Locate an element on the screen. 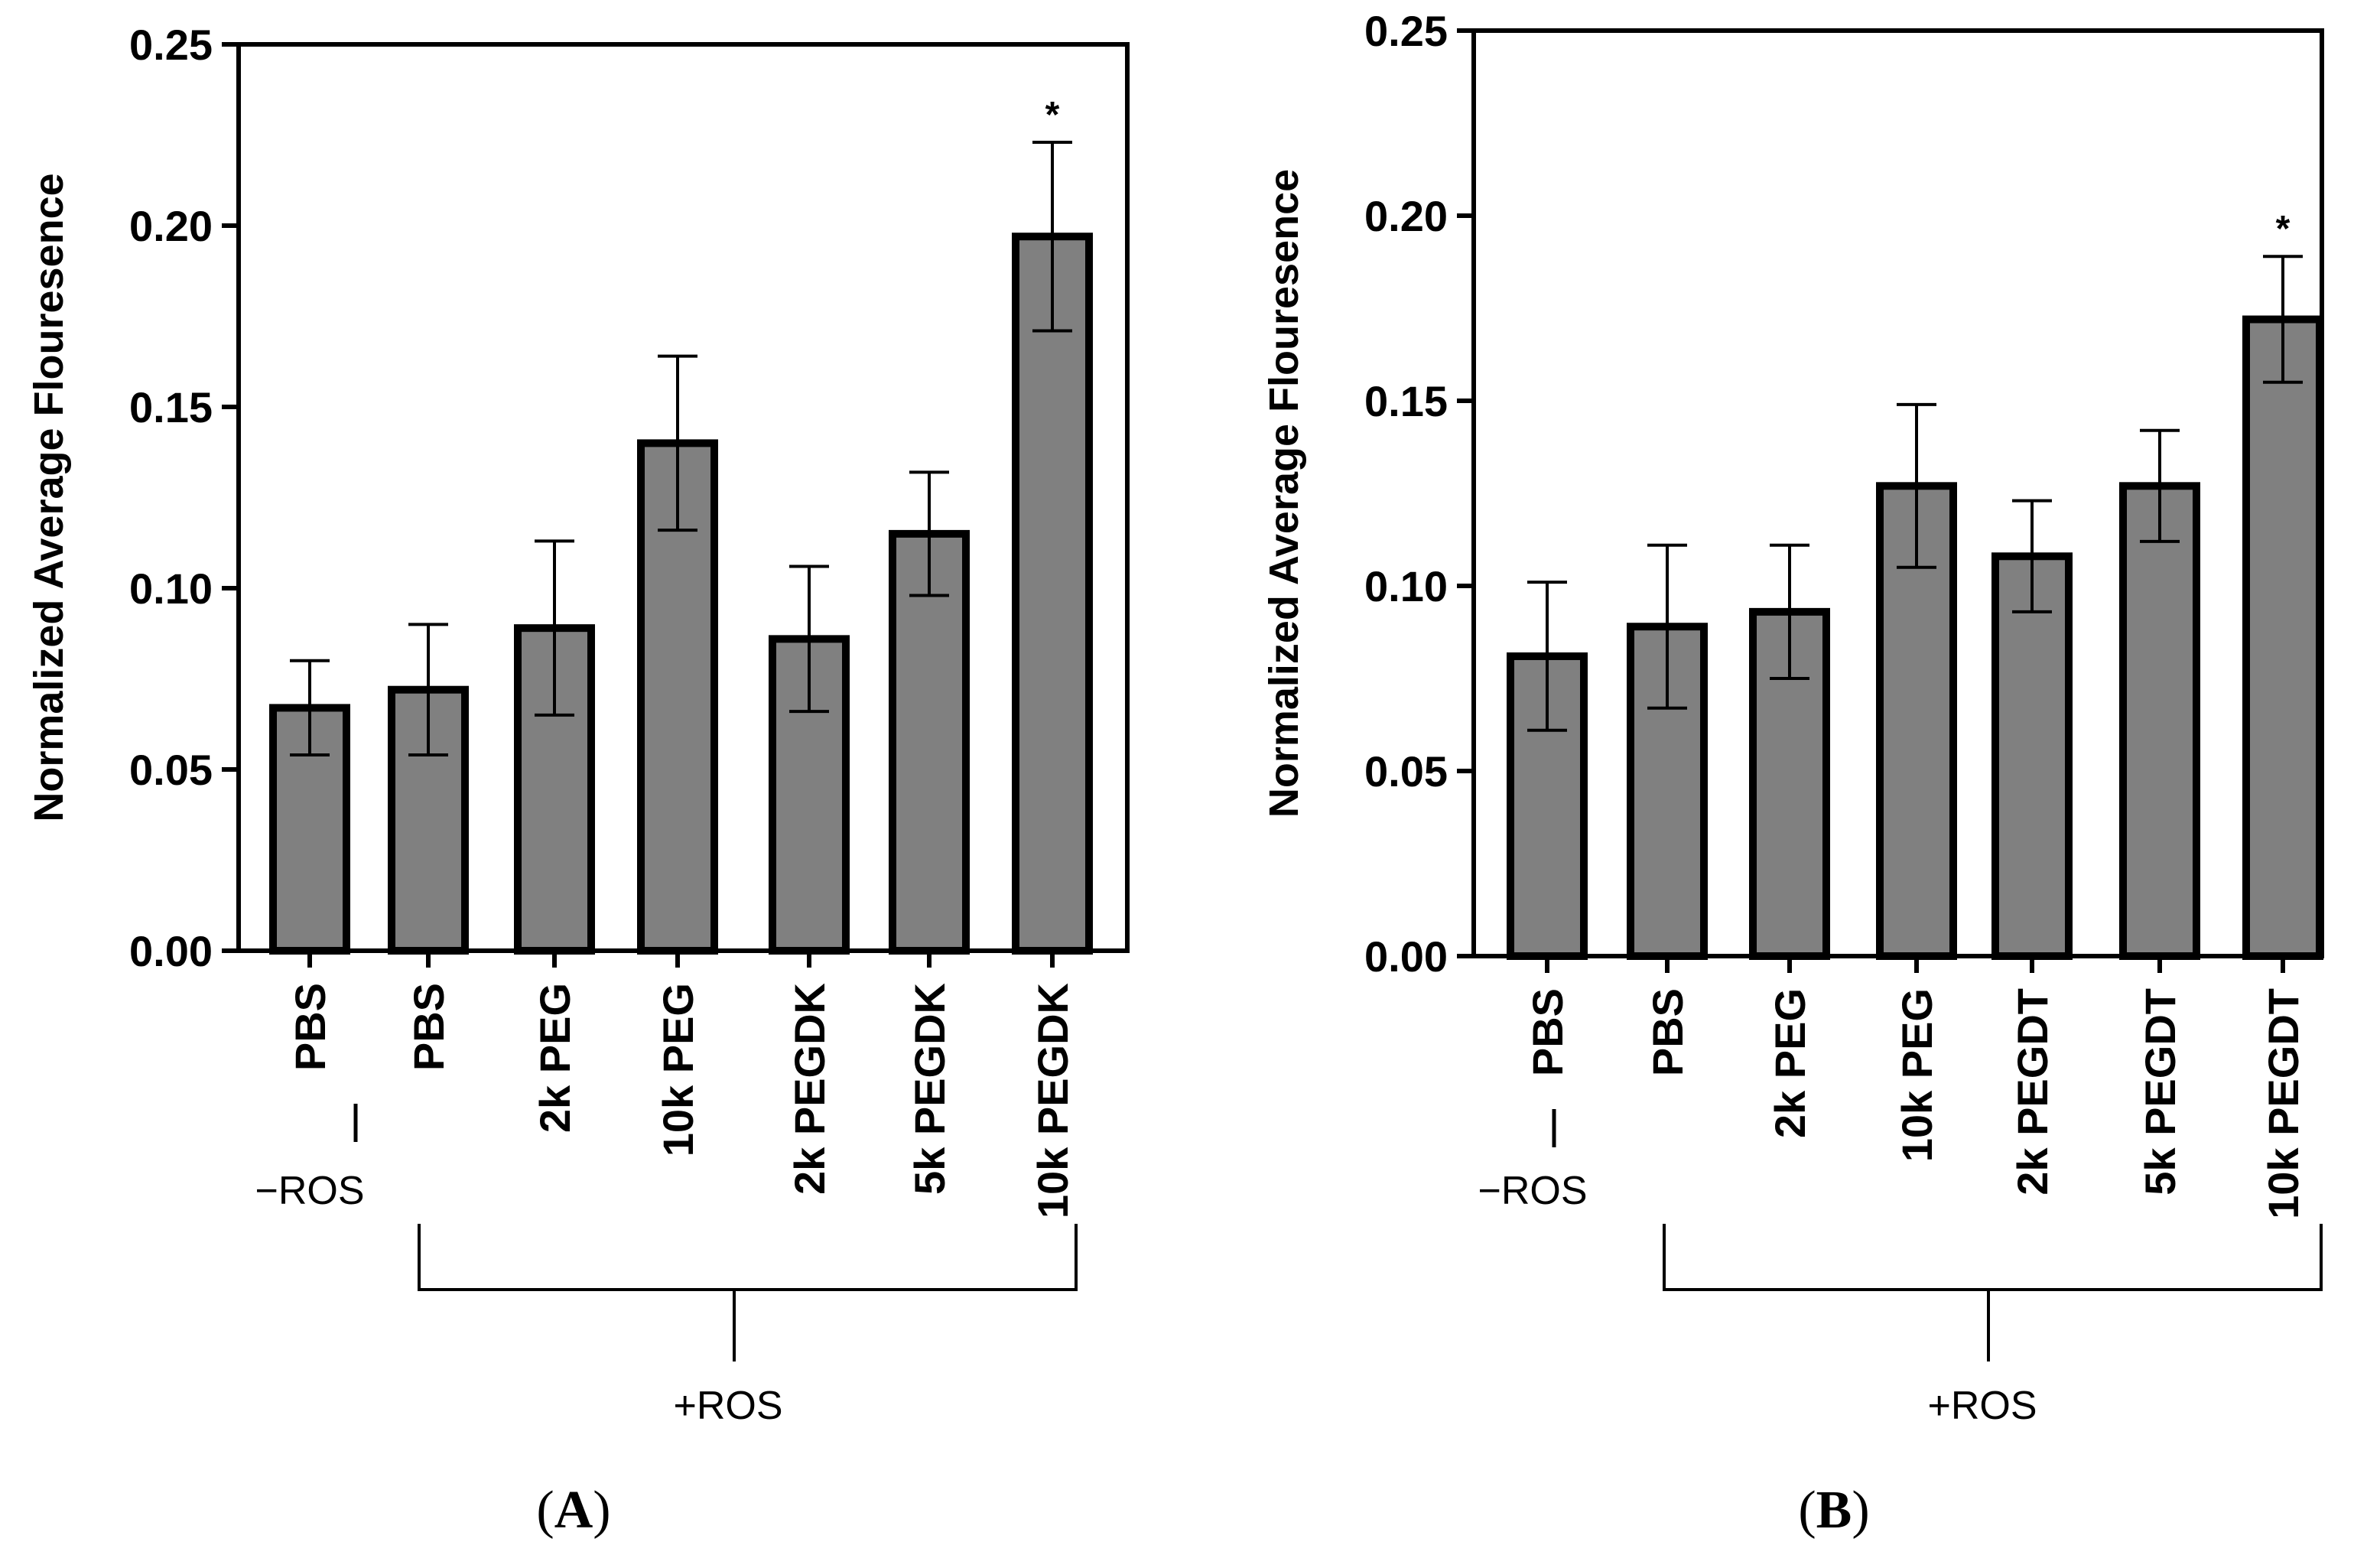  panel-label-letter: A is located at coordinates (573, 1510).